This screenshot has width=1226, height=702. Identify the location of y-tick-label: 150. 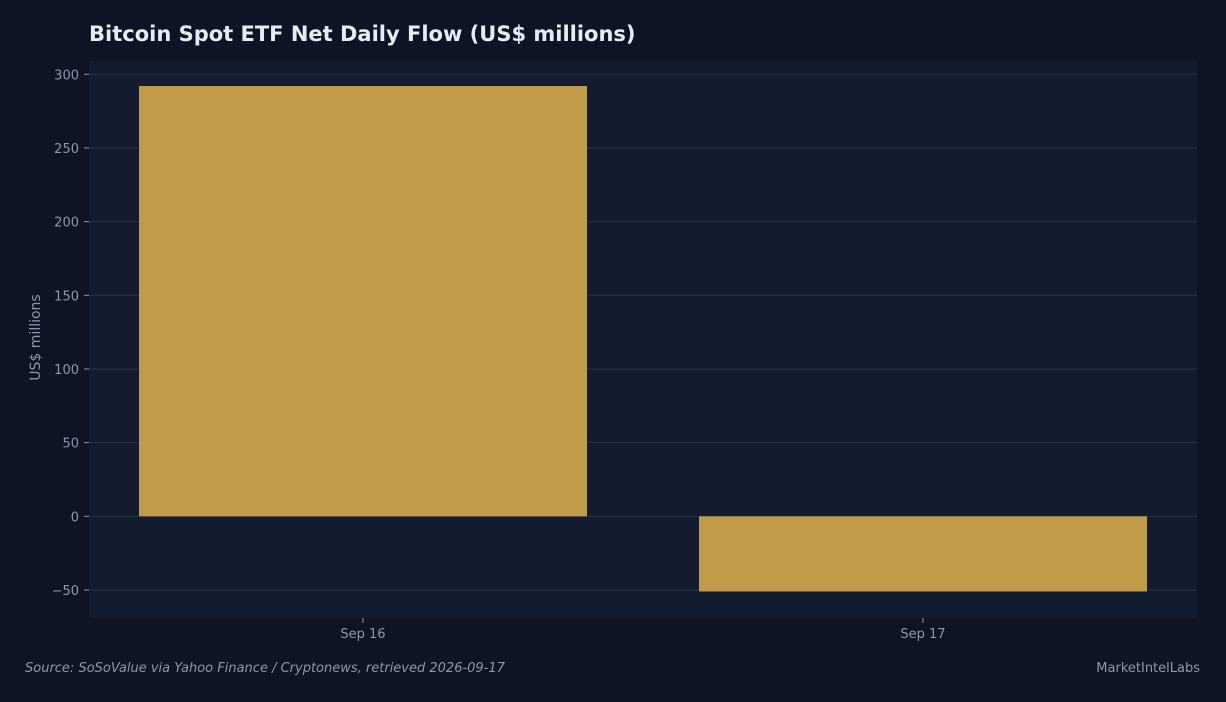
(66, 296).